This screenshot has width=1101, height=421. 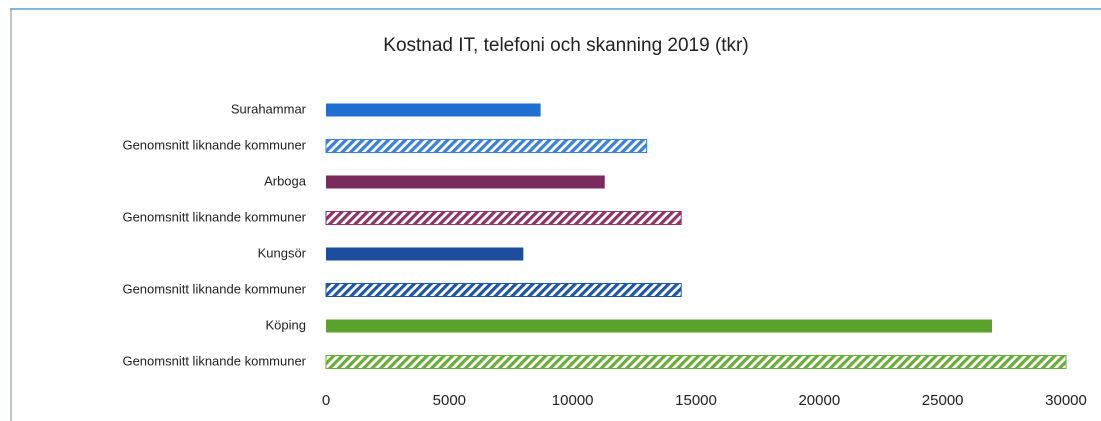 I want to click on y-tick-label: Kungsör, so click(x=282, y=252).